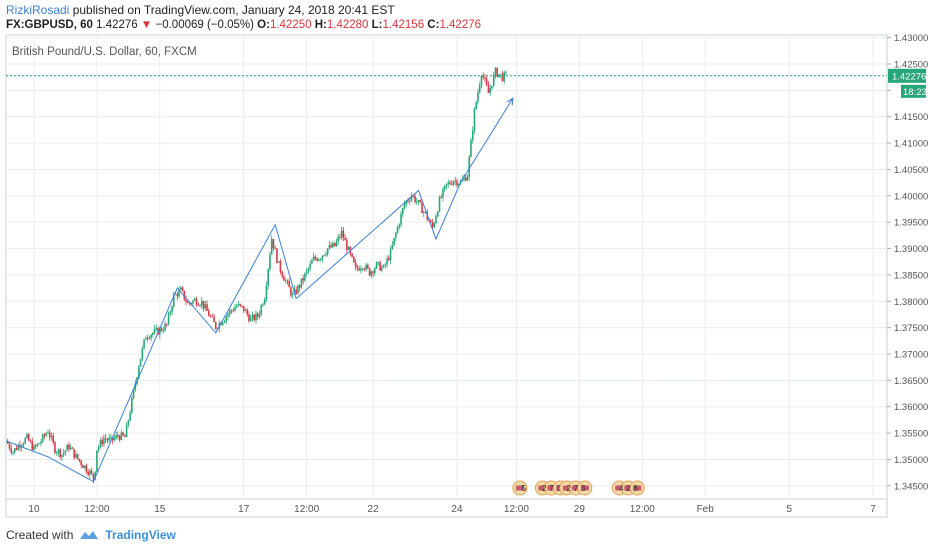  I want to click on footer: Created with TradingView, so click(91, 535).